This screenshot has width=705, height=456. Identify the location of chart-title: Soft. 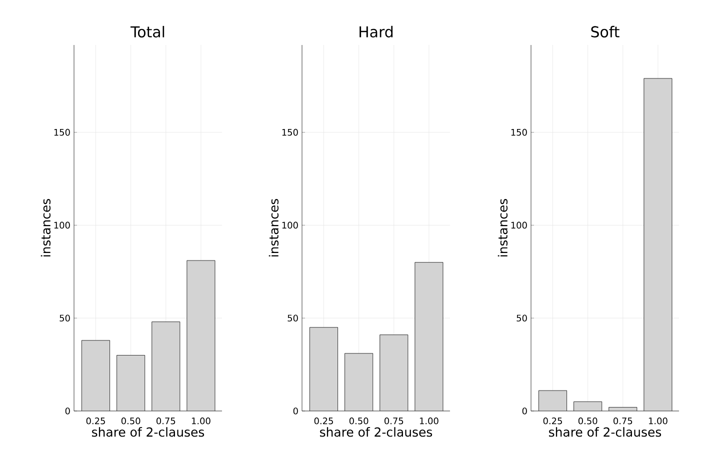
(605, 32).